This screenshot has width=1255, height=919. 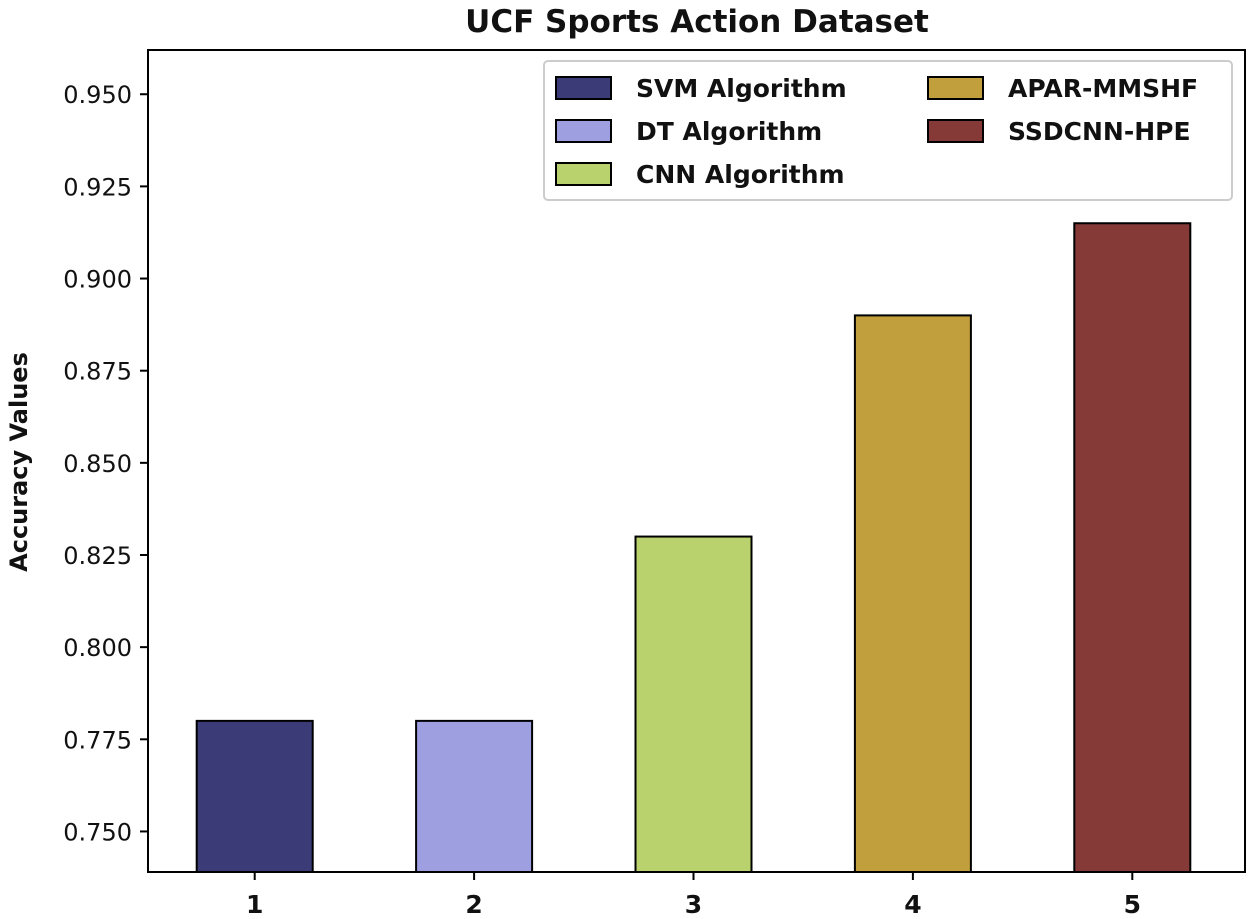 What do you see at coordinates (97, 556) in the screenshot?
I see `y-tick-label: 0.825` at bounding box center [97, 556].